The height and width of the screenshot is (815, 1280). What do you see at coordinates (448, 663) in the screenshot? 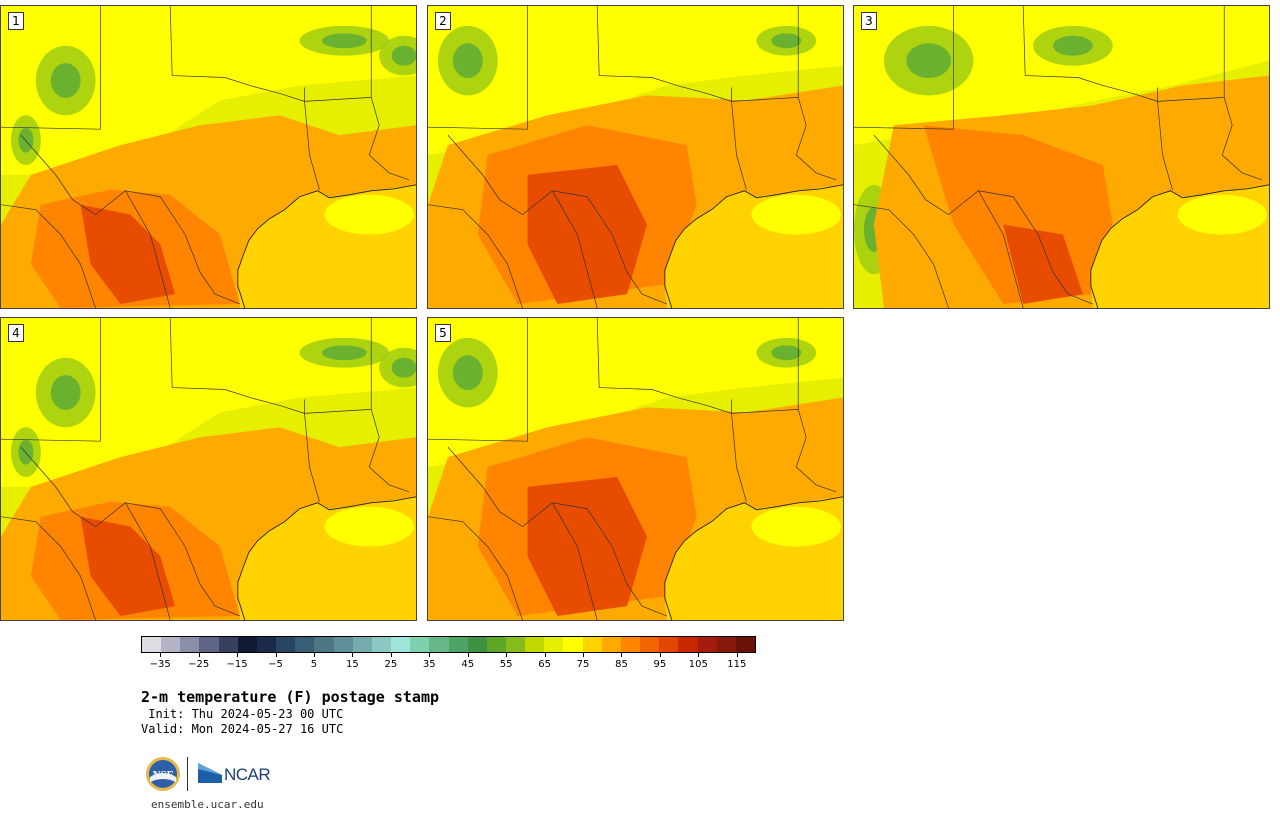
I see `colorbar-ticks: −35 −25 −15 −5 5 15 25 35 45 55 65 75 85 95 105 115` at bounding box center [448, 663].